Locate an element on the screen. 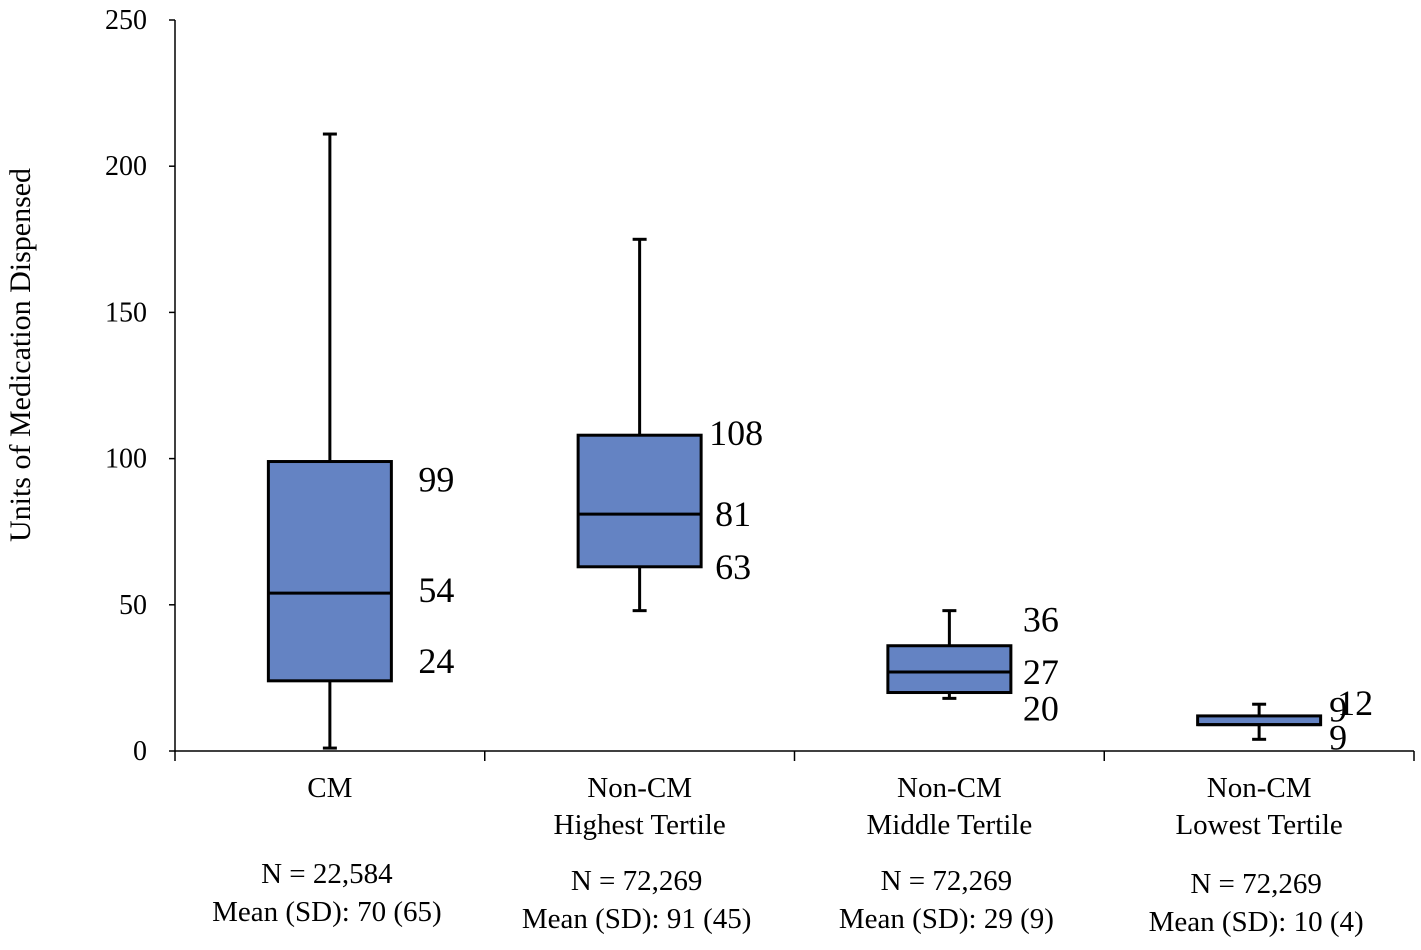 Image resolution: width=1421 pixels, height=950 pixels. value-label-q1: 24 is located at coordinates (436, 661).